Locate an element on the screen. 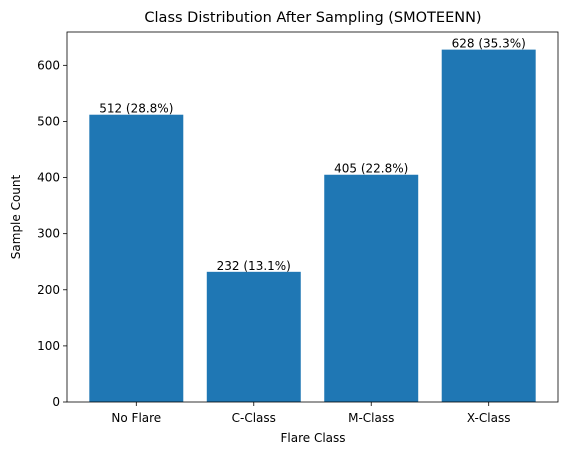  x-tick-label: No Flare is located at coordinates (136, 418).